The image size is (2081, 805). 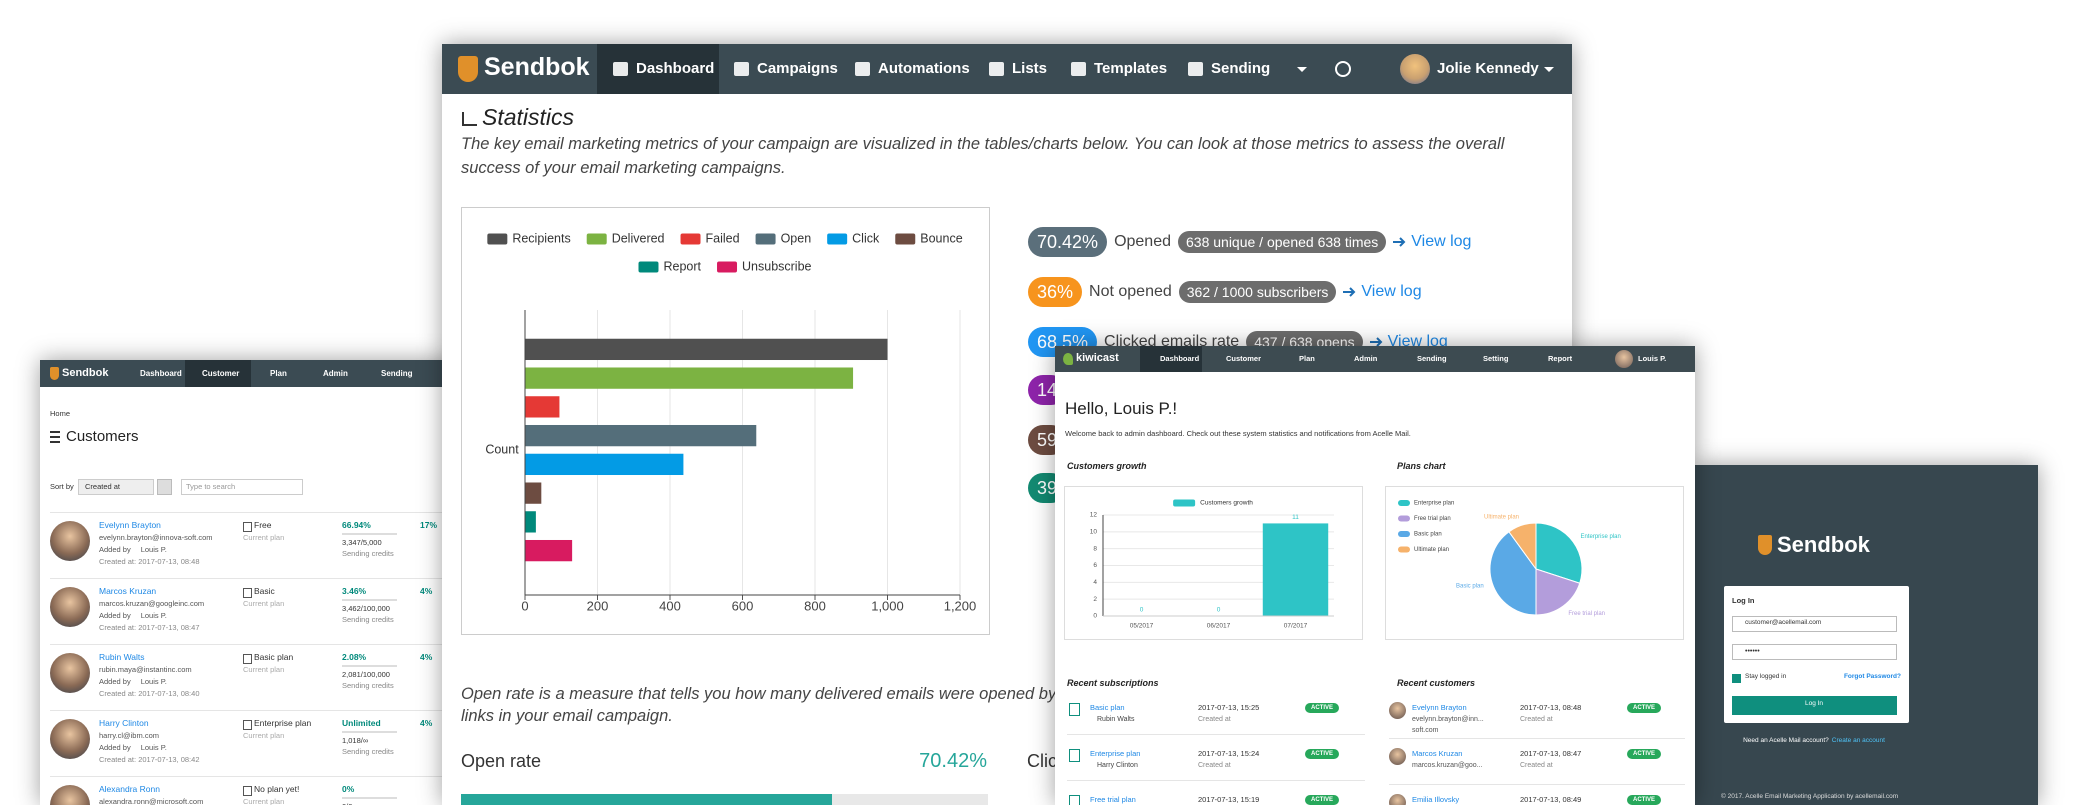 What do you see at coordinates (426, 657) in the screenshot?
I see `usage: 4%` at bounding box center [426, 657].